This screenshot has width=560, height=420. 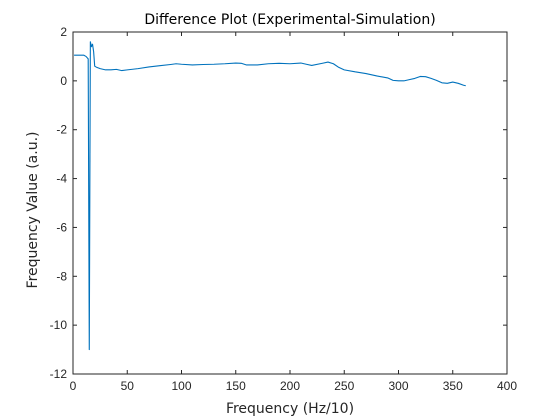 I want to click on x-tick-label: 400, so click(x=507, y=386).